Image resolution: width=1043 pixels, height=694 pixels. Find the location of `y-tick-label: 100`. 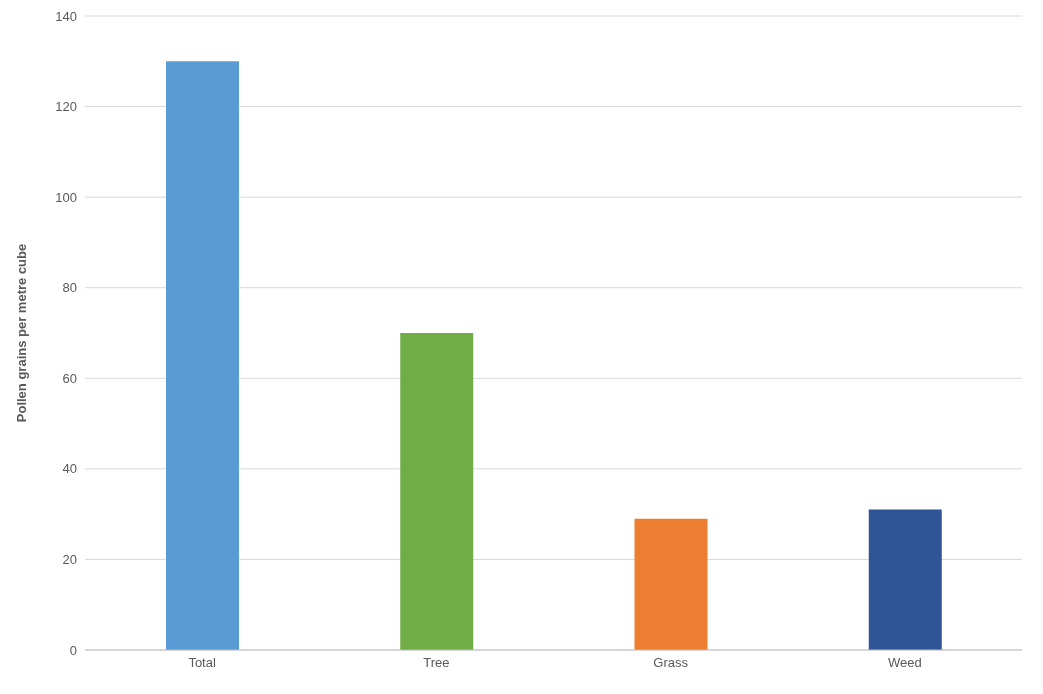

y-tick-label: 100 is located at coordinates (66, 197).